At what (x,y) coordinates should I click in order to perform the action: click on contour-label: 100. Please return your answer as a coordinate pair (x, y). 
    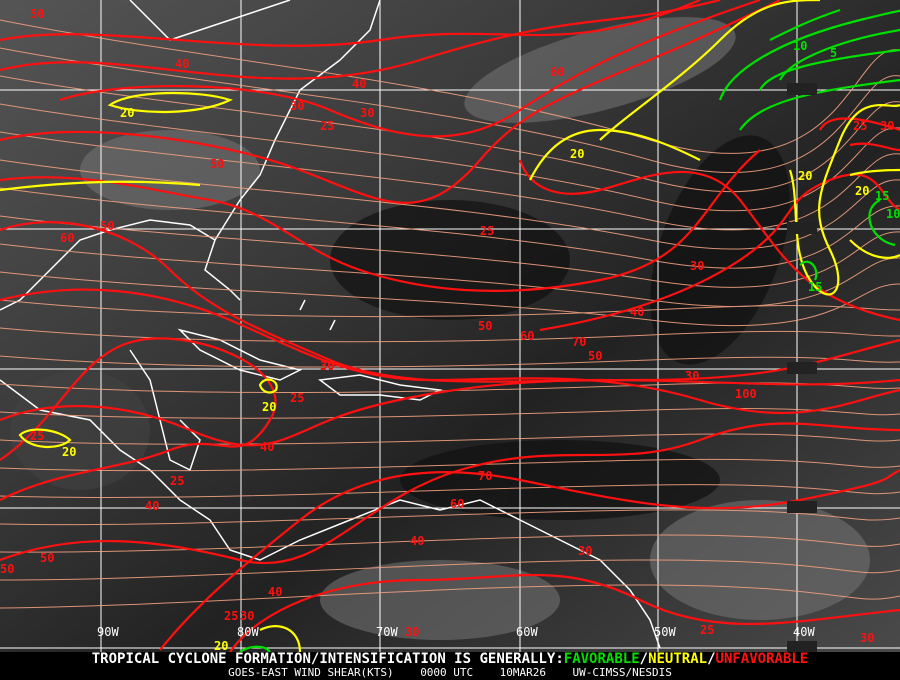
    Looking at the image, I should click on (746, 394).